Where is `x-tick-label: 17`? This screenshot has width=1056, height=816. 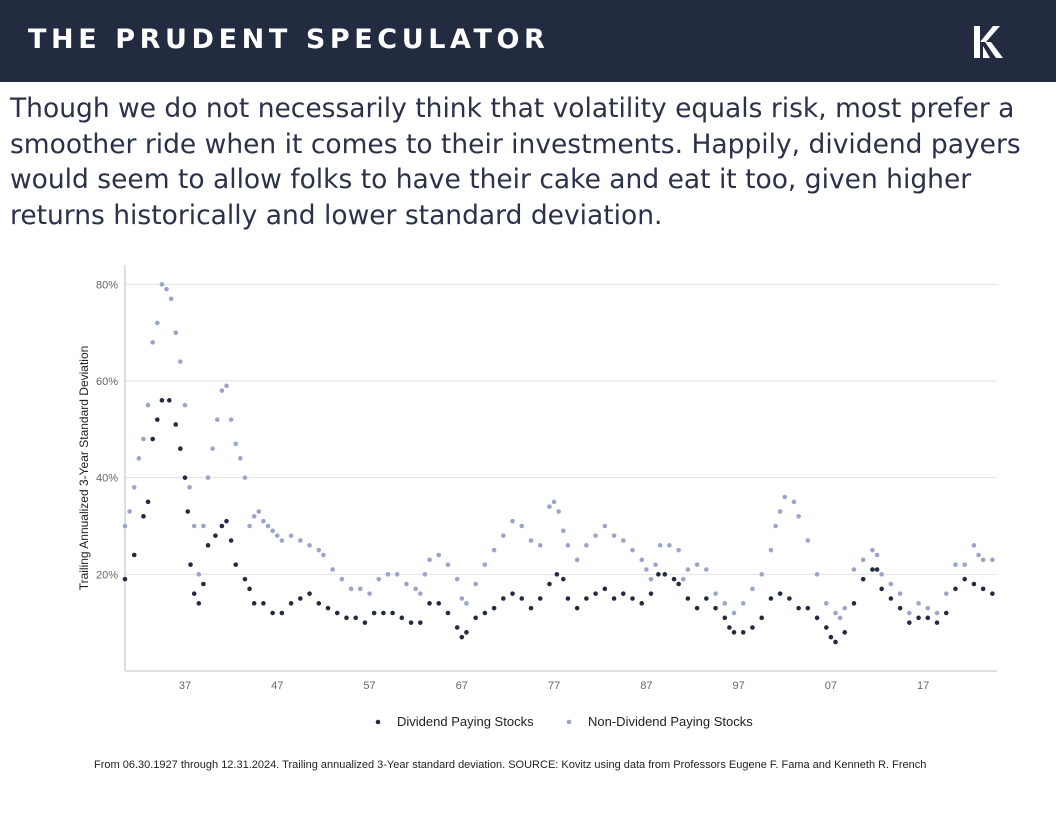 x-tick-label: 17 is located at coordinates (923, 686).